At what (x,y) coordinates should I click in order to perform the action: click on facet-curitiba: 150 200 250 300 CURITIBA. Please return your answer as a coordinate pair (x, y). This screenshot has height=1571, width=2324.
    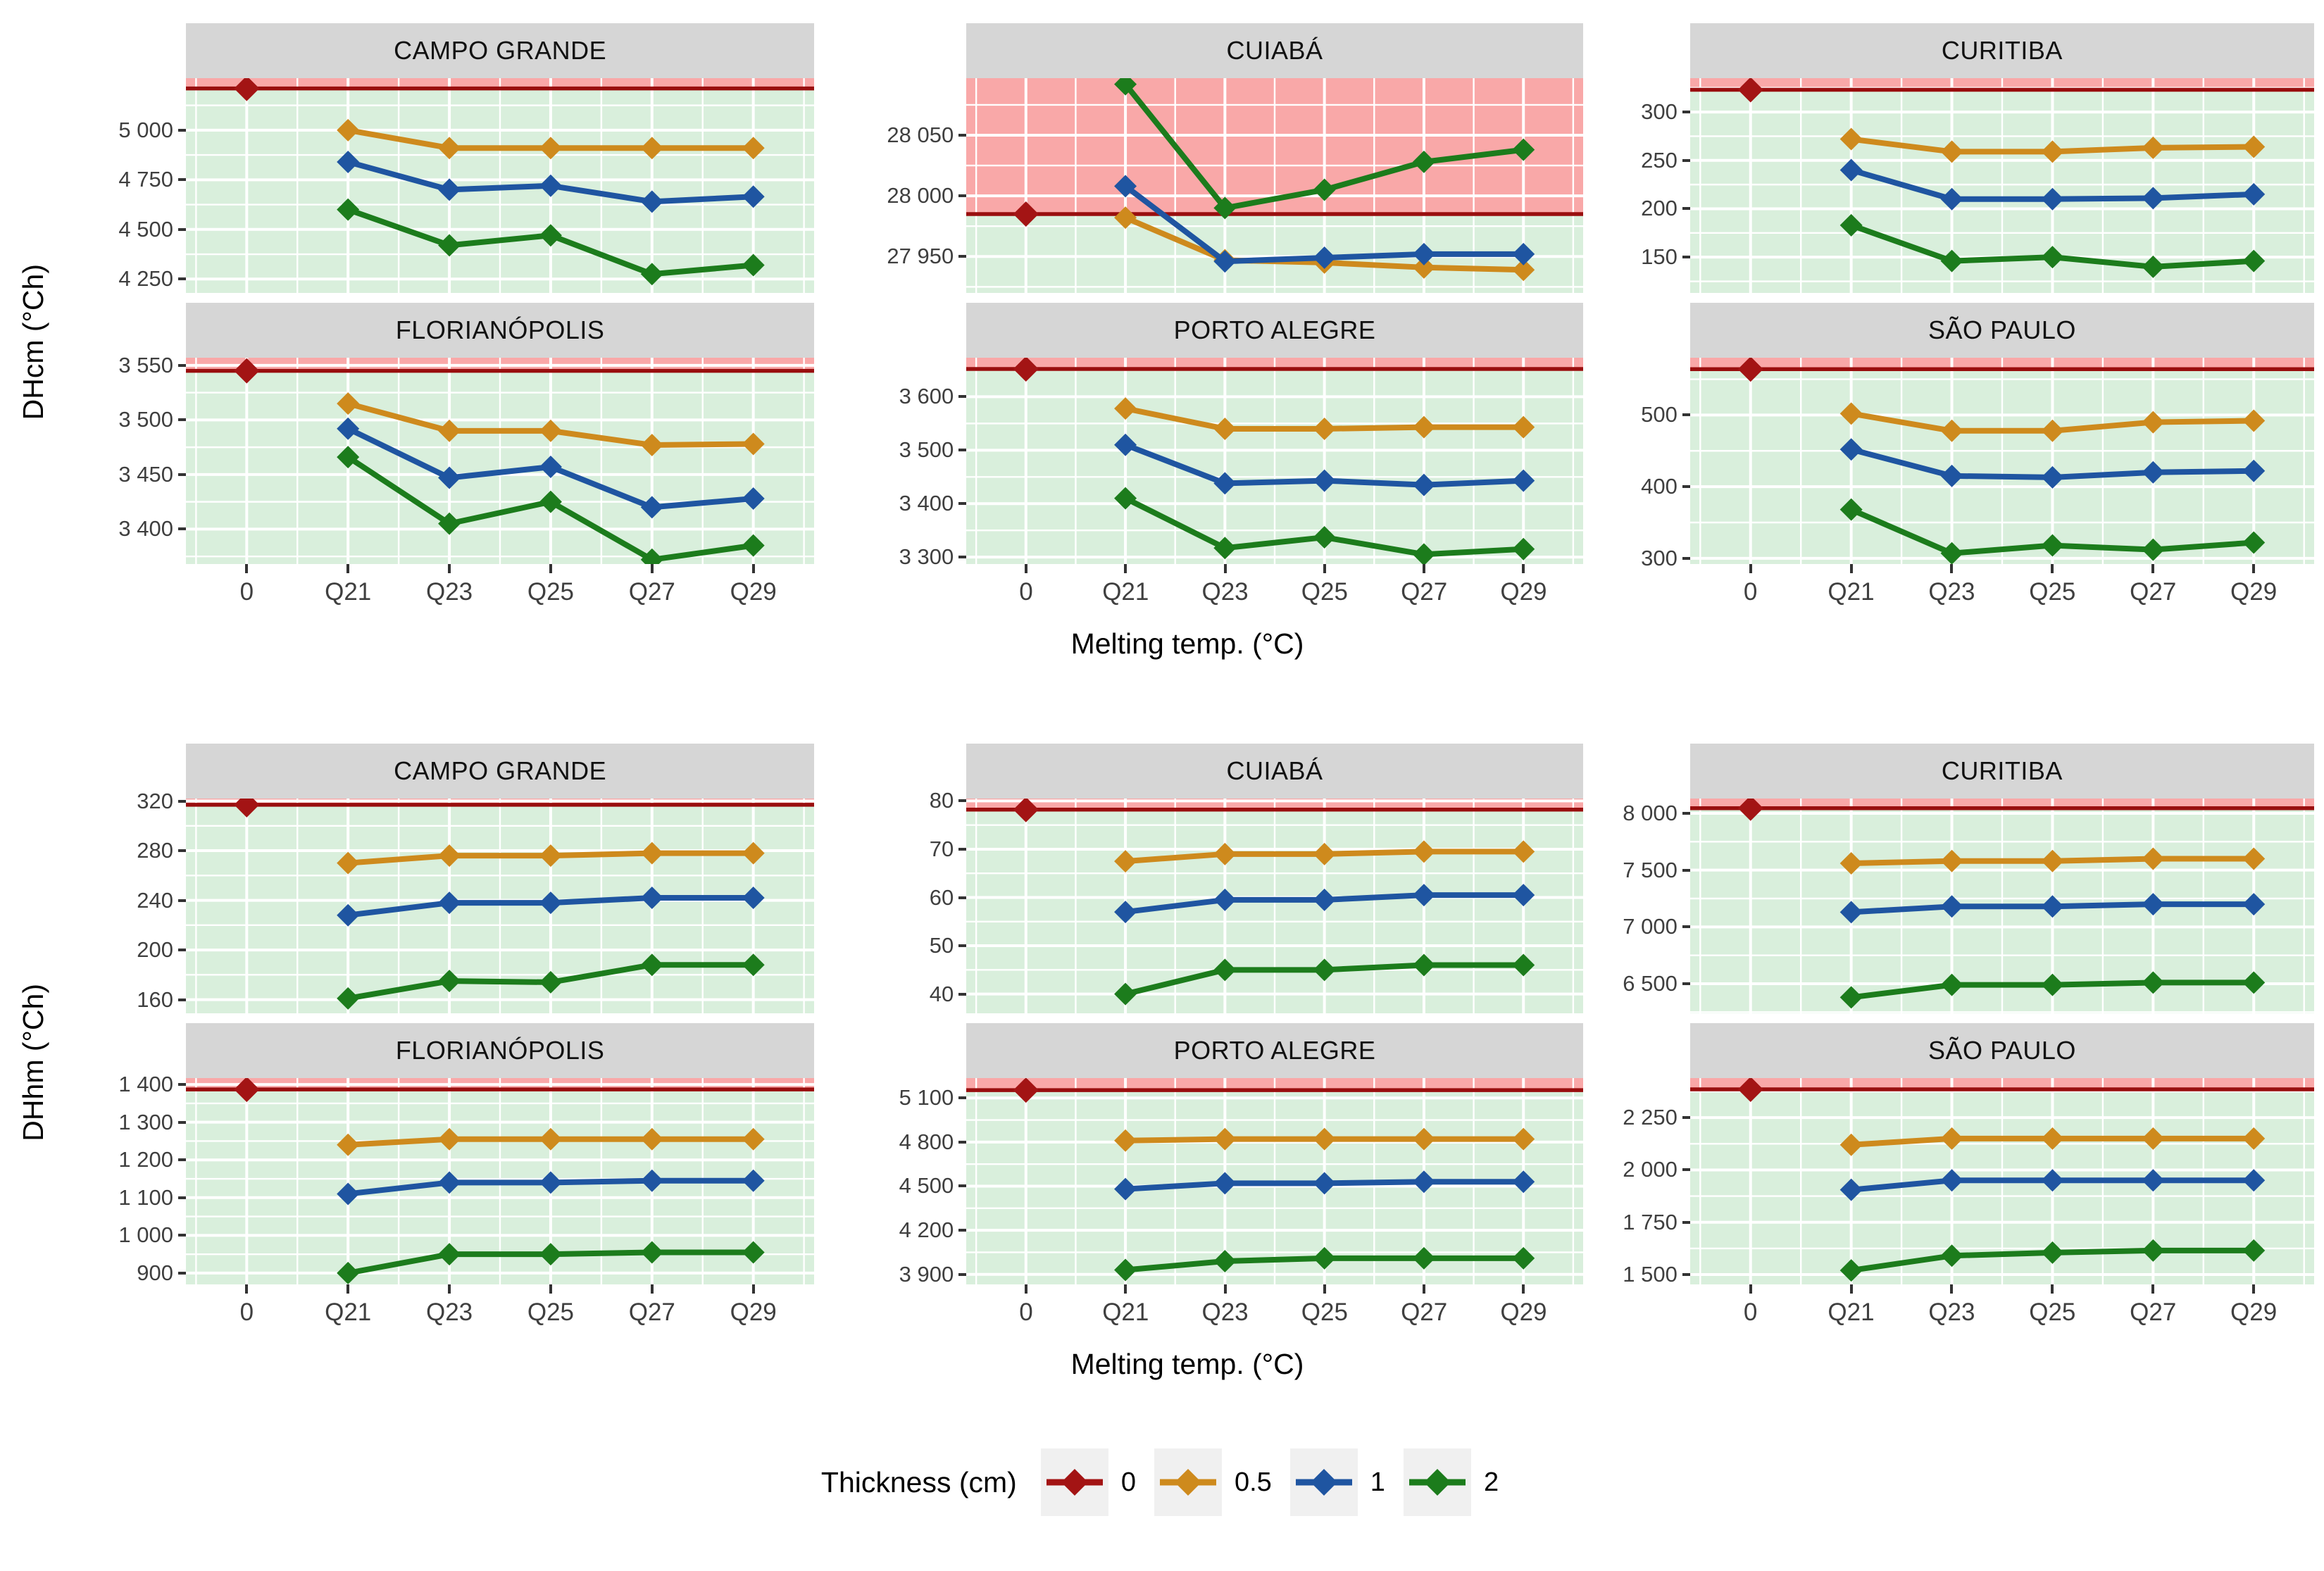
    Looking at the image, I should click on (1948, 158).